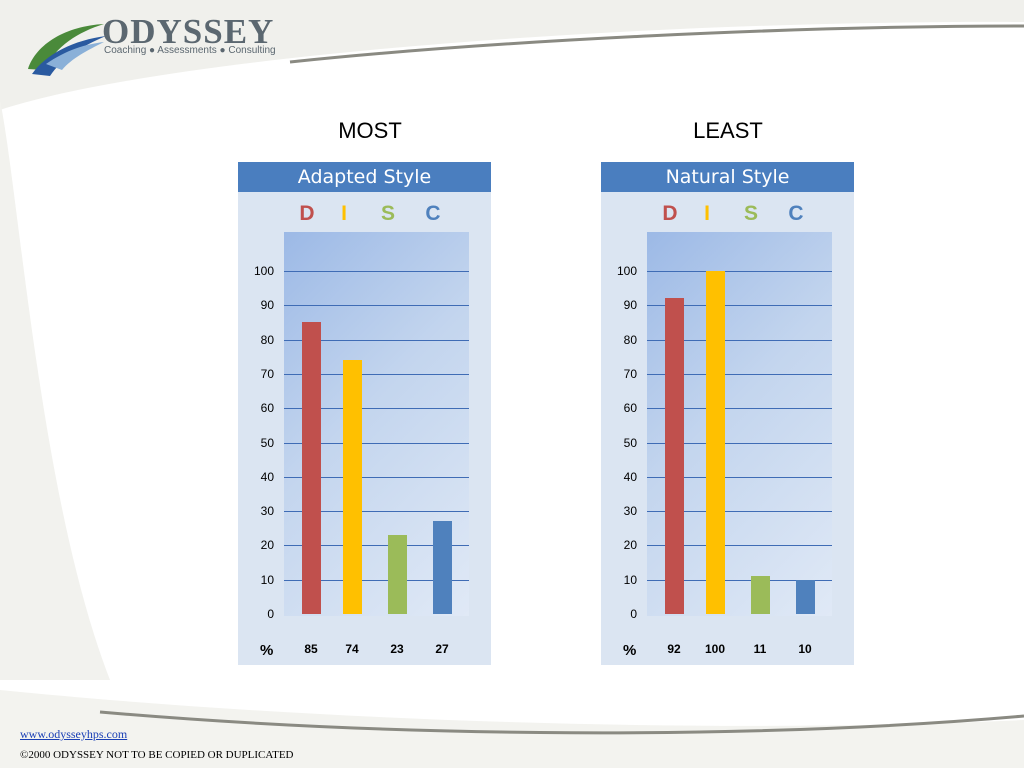 The height and width of the screenshot is (768, 1024). What do you see at coordinates (397, 649) in the screenshot?
I see `value-label-s: 23` at bounding box center [397, 649].